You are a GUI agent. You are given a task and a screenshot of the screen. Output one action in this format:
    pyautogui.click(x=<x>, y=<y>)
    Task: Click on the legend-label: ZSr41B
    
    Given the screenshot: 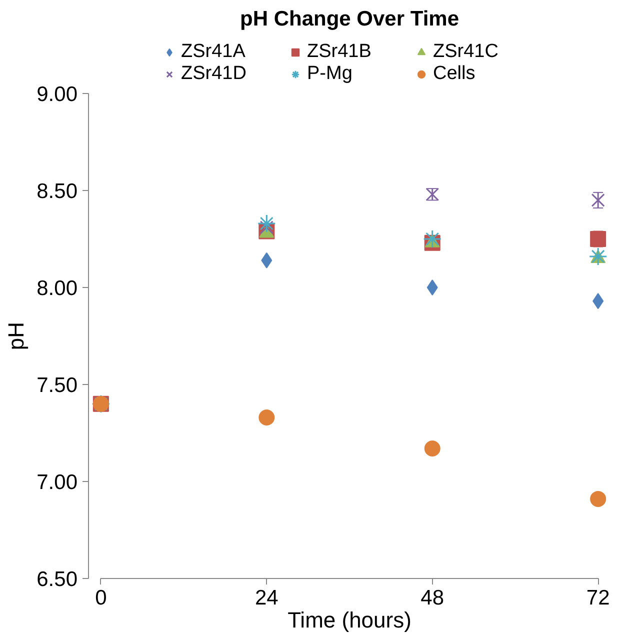 What is the action you would take?
    pyautogui.click(x=339, y=52)
    